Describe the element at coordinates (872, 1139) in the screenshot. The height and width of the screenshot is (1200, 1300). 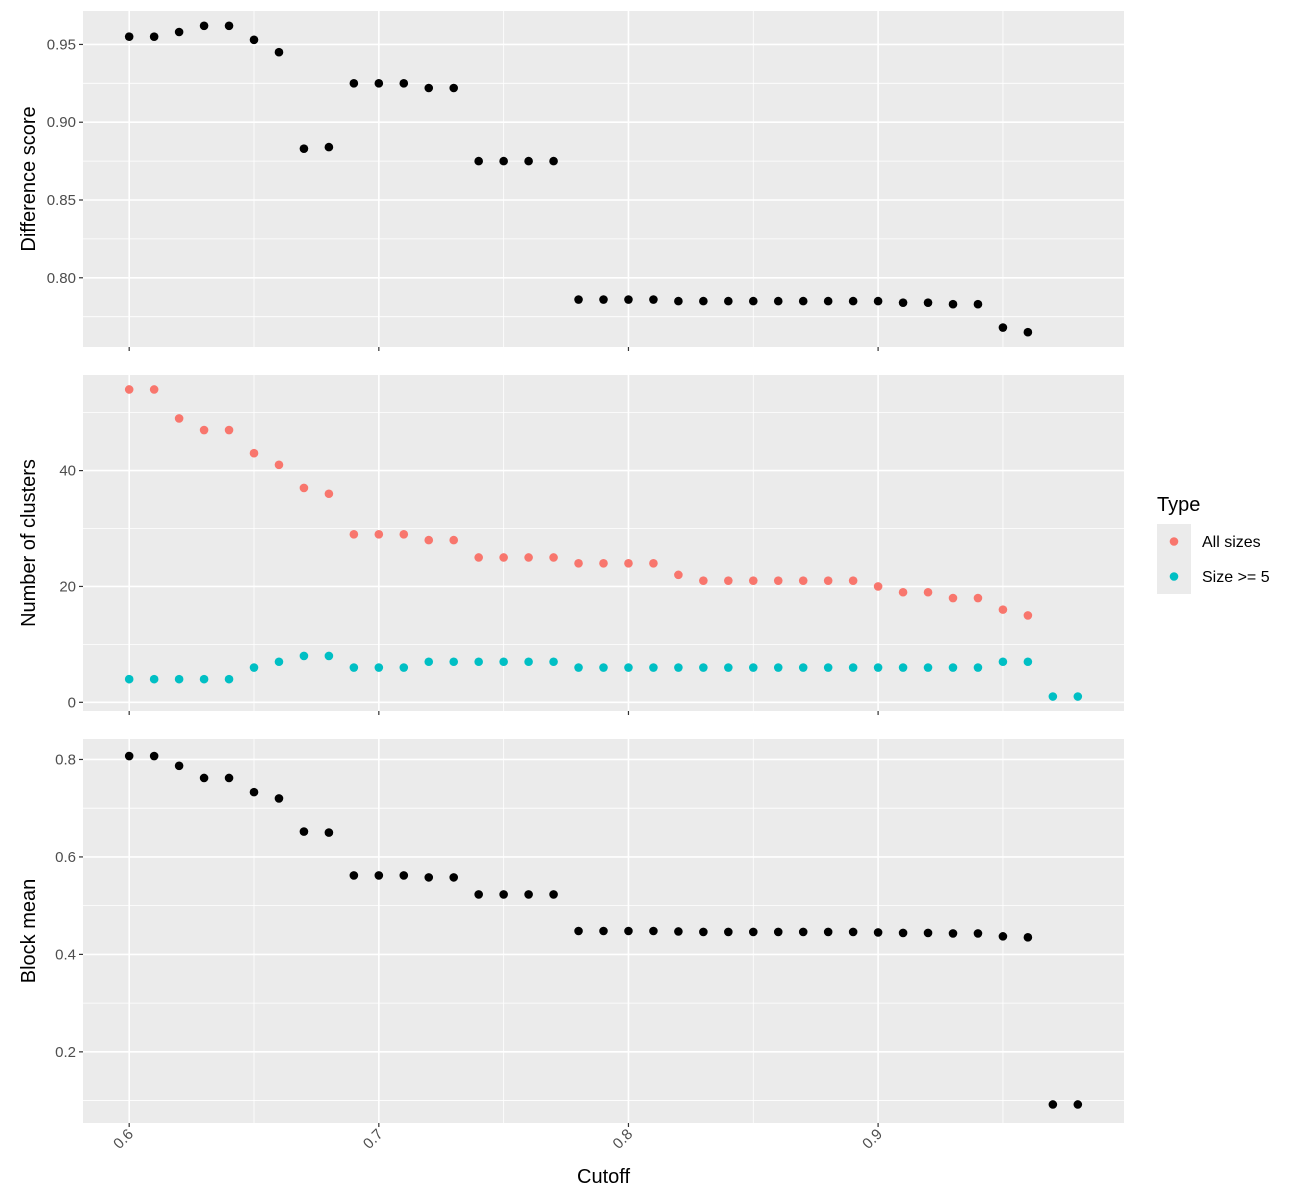
I see `x-tick-label: 0.9` at that location.